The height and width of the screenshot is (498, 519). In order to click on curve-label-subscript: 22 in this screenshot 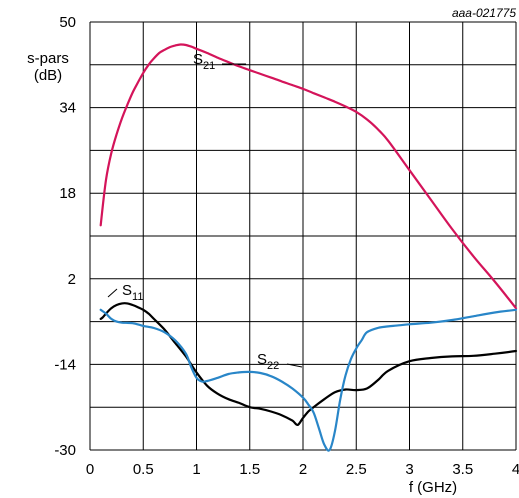, I will do `click(273, 366)`.